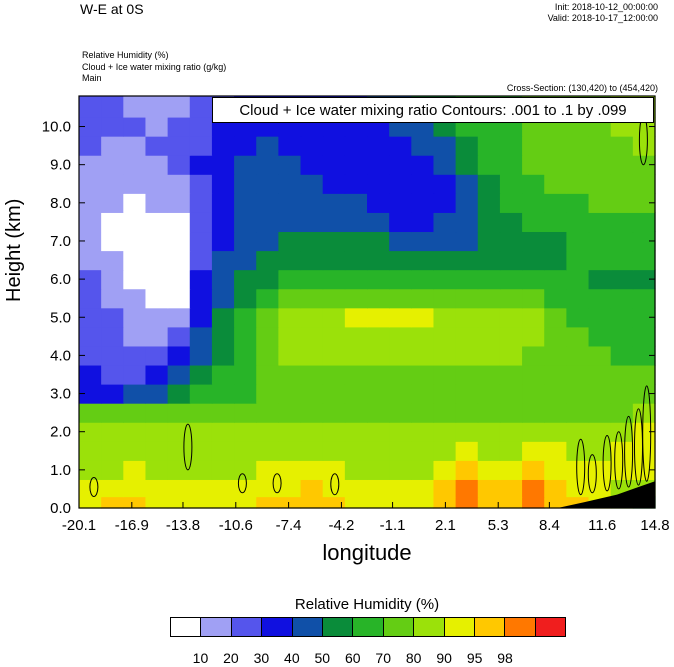  Describe the element at coordinates (602, 525) in the screenshot. I see `x-tick-label: 11.6` at that location.